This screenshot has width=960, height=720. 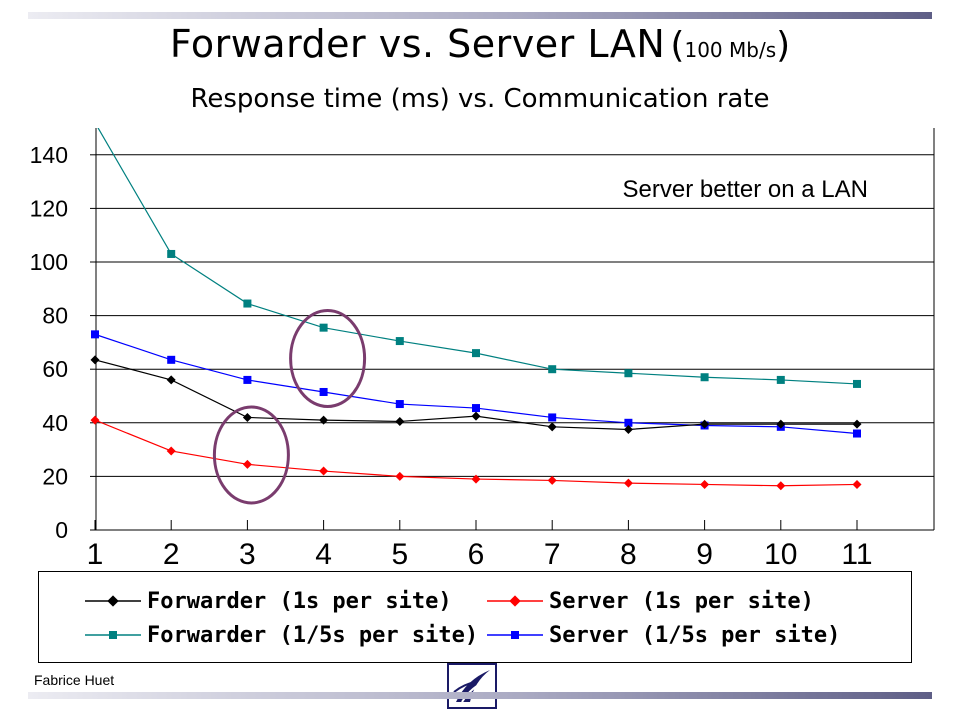 I want to click on legend-label-forwarder-1-5s: Forwarder (1/5s per site), so click(x=313, y=635).